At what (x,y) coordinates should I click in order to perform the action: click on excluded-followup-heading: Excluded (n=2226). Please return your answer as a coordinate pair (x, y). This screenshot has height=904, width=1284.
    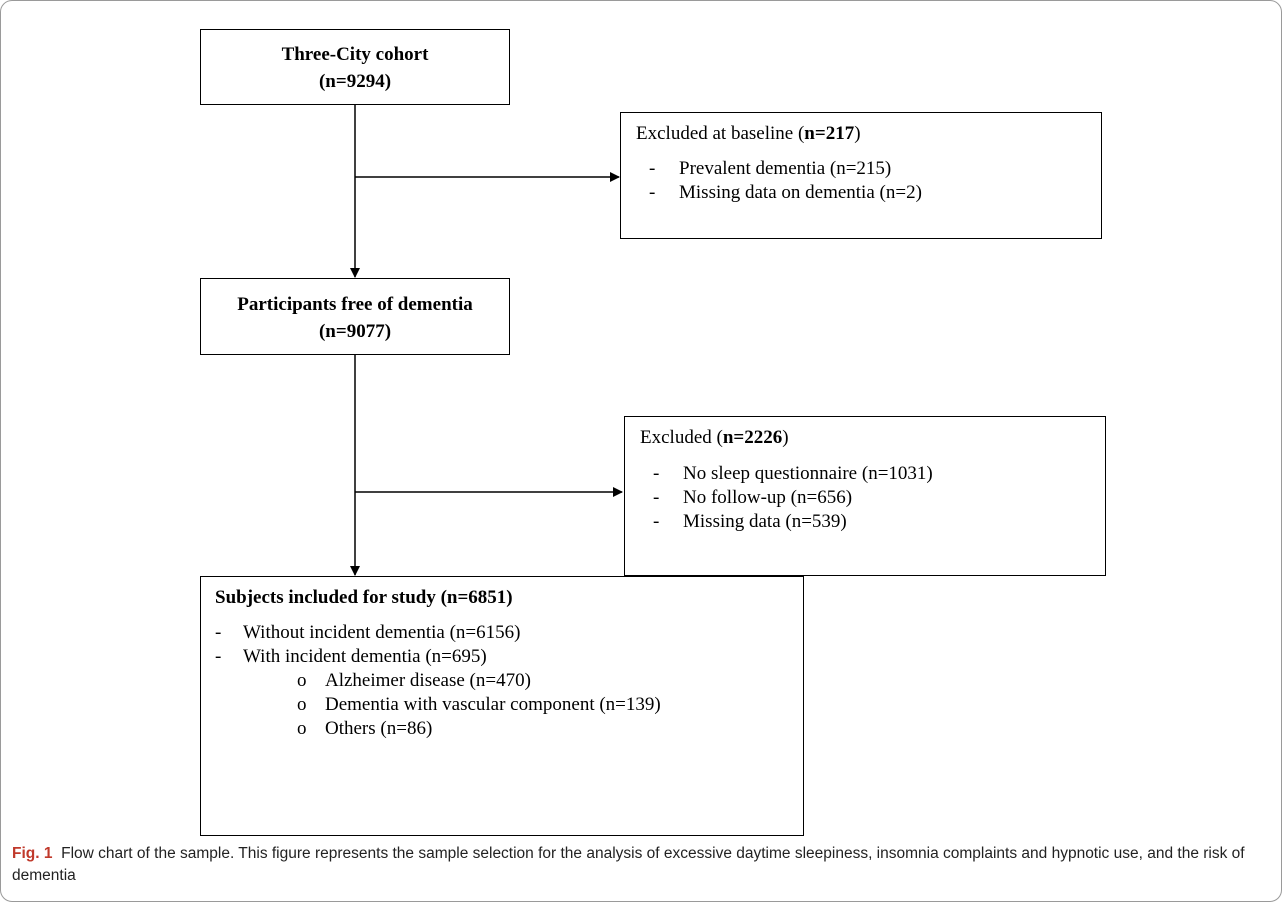
    Looking at the image, I should click on (714, 437).